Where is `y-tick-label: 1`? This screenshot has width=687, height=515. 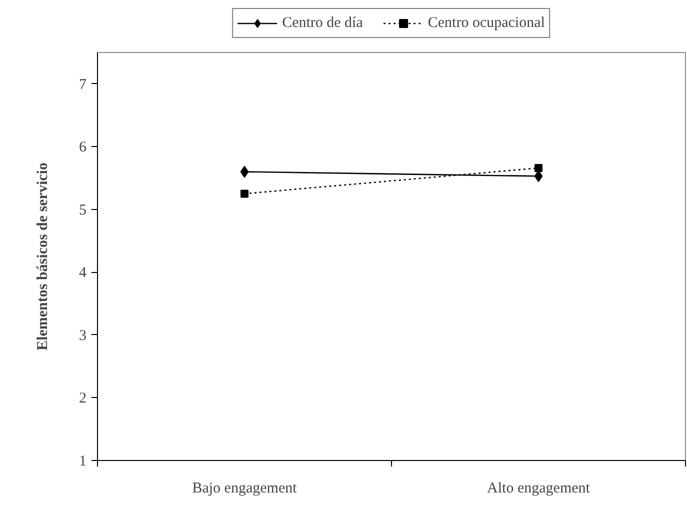 y-tick-label: 1 is located at coordinates (82, 462).